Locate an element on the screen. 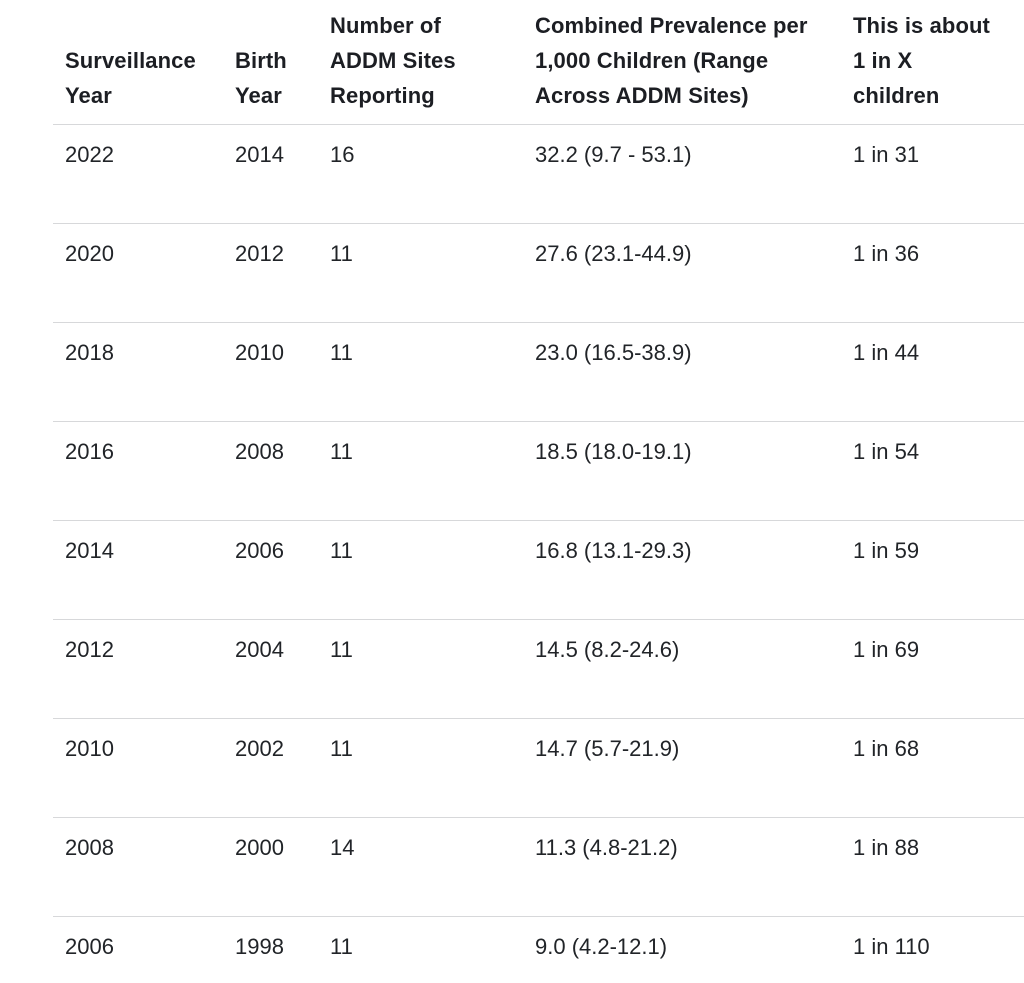 This screenshot has height=983, width=1024. table-row: 2022 2014 16 32.2 (9.7 - 53.1) 1 in 31 is located at coordinates (538, 174).